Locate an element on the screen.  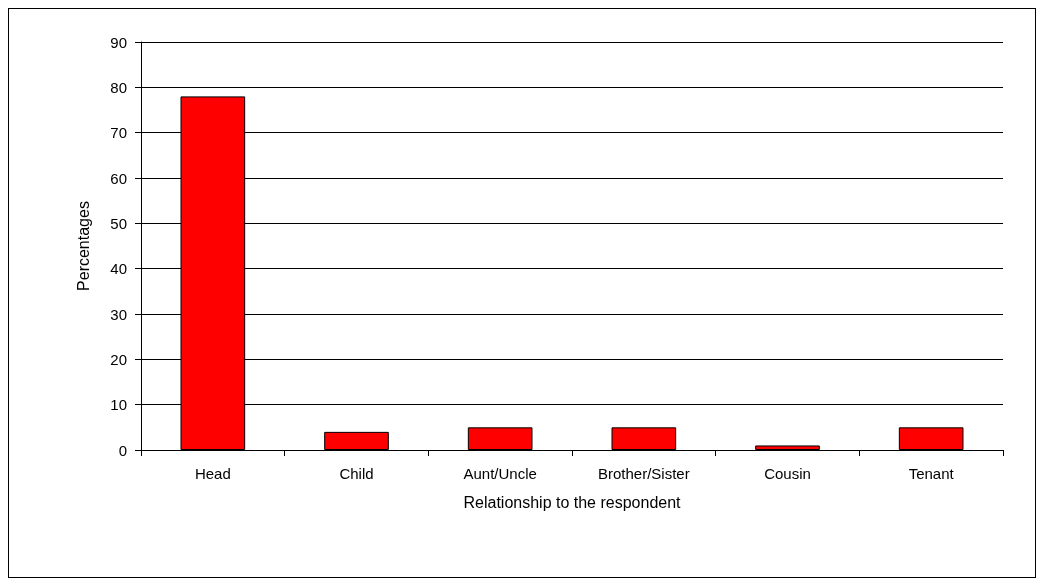
y-tick-label: 20 is located at coordinates (118, 359).